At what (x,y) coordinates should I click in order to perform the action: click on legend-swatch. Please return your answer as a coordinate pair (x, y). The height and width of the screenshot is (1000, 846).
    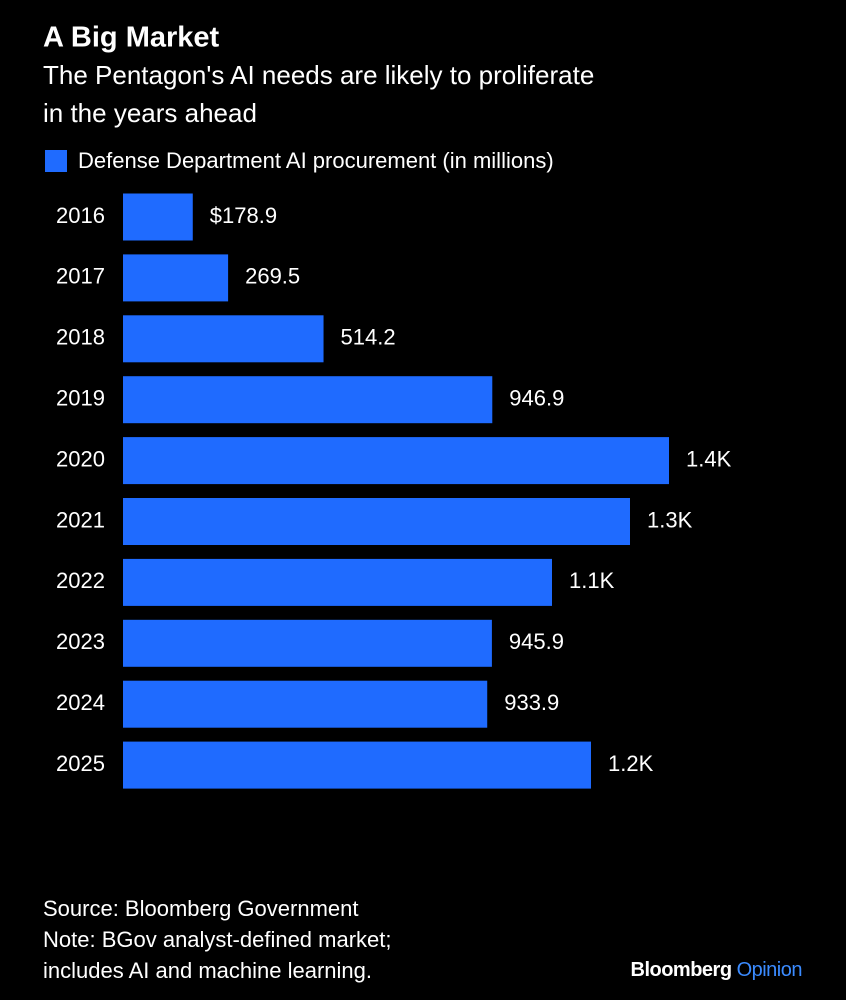
    Looking at the image, I should click on (56, 161).